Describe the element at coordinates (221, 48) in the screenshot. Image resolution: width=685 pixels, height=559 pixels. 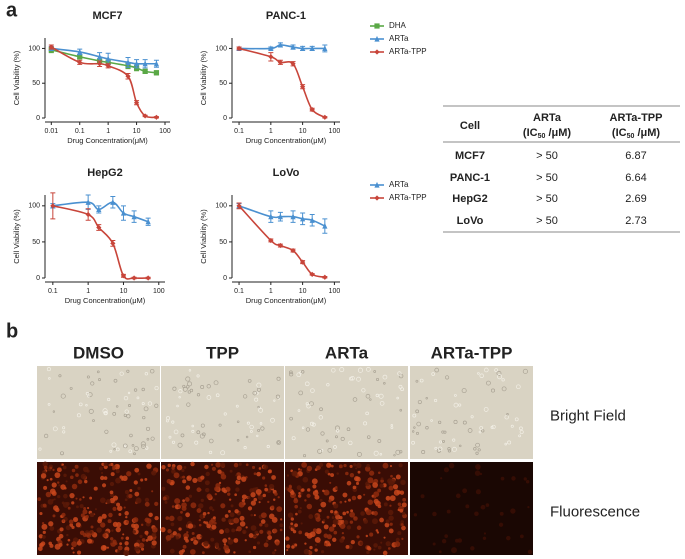
I see `y-tick-label: 100` at that location.